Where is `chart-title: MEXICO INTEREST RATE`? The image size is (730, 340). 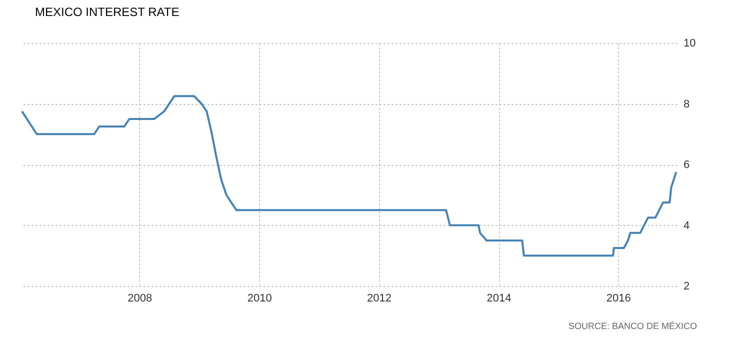
chart-title: MEXICO INTEREST RATE is located at coordinates (107, 12).